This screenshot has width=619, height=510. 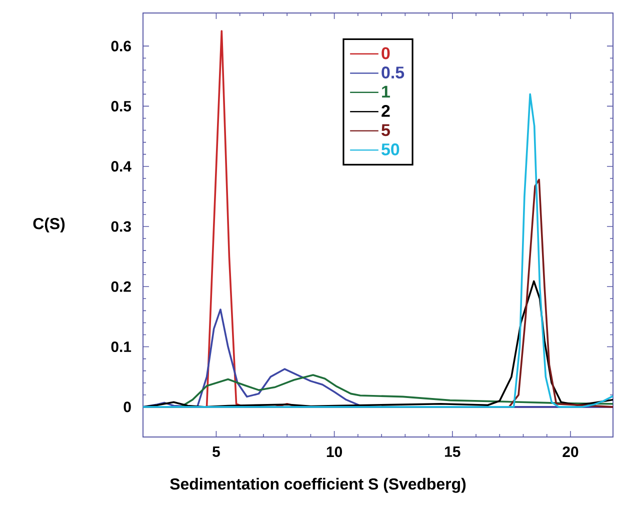 I want to click on y-tick-label: 0.4, so click(x=121, y=166).